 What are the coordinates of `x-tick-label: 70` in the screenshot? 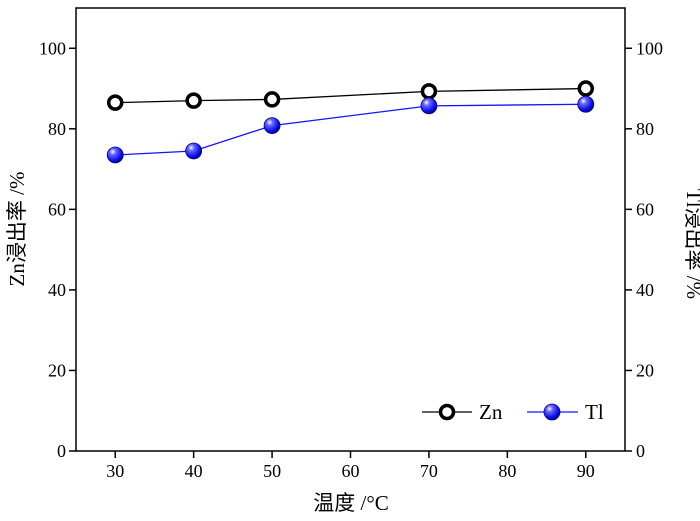 It's located at (429, 471).